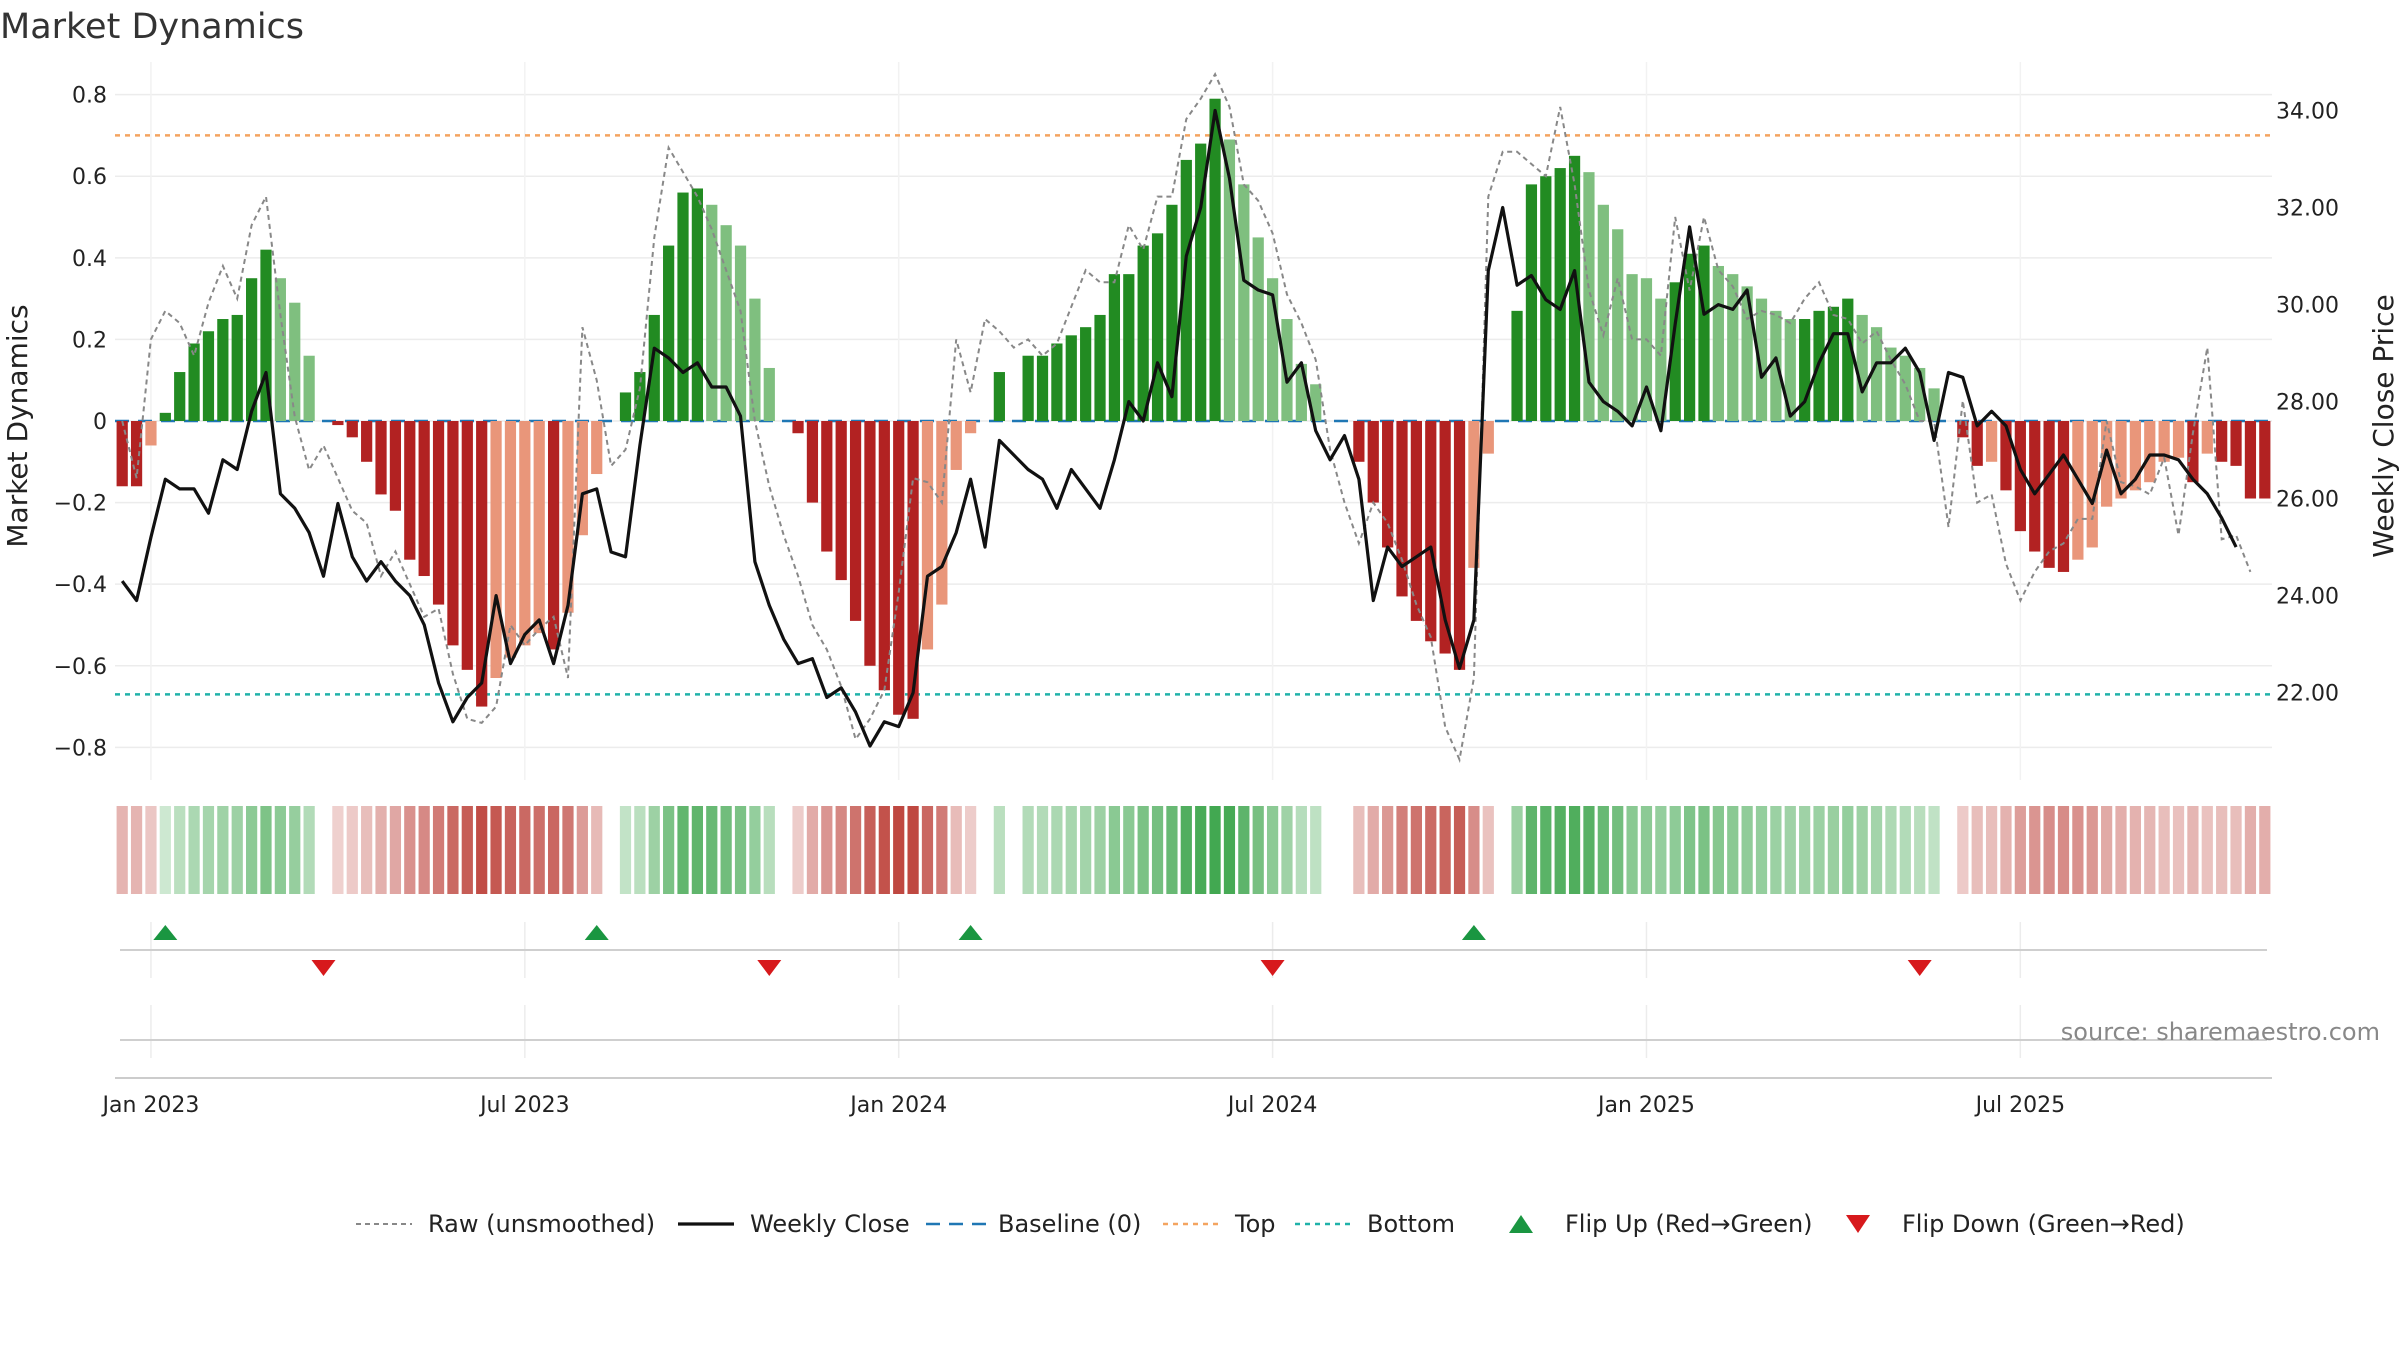 The width and height of the screenshot is (2400, 1350). Describe the element at coordinates (1255, 1224) in the screenshot. I see `legend-label: Top` at that location.